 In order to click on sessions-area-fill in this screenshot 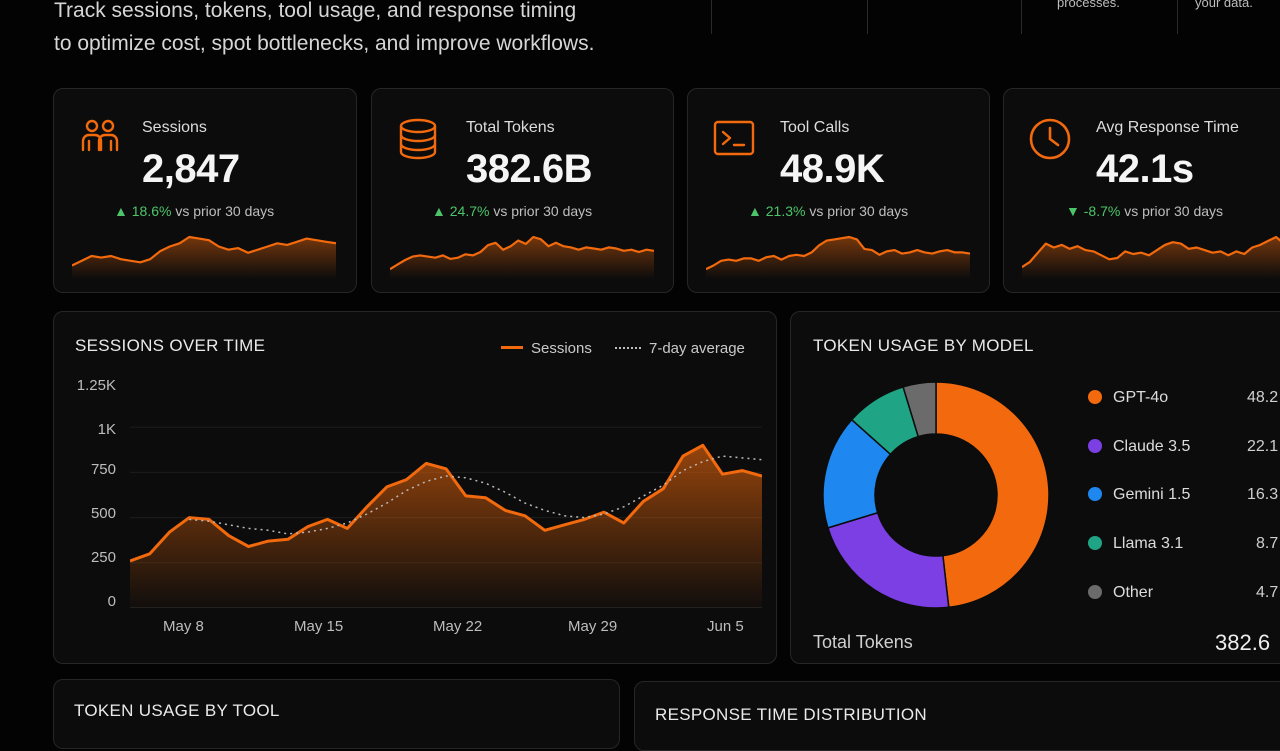, I will do `click(446, 526)`.